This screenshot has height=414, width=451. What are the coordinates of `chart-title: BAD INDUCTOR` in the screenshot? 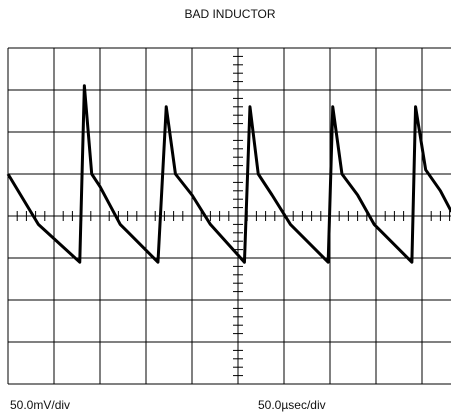 It's located at (229, 14).